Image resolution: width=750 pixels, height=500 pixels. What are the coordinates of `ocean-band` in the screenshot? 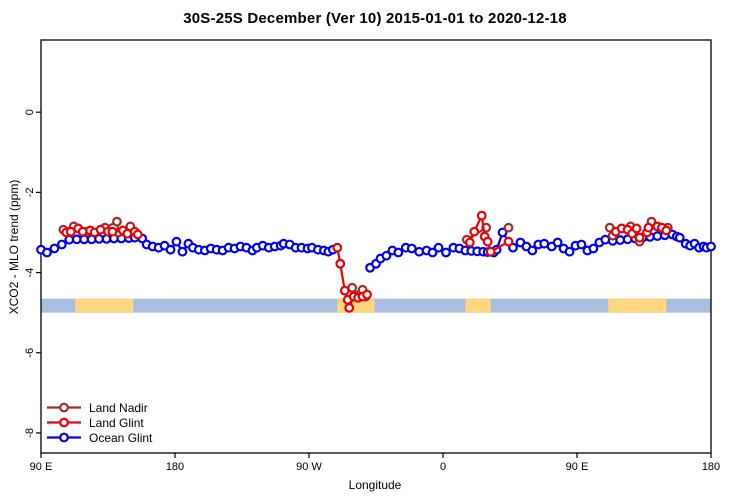 It's located at (376, 305).